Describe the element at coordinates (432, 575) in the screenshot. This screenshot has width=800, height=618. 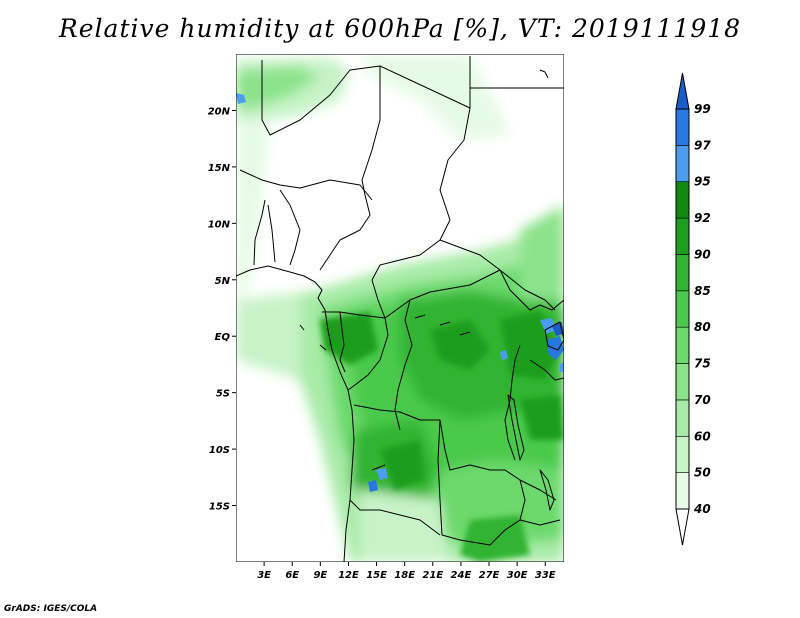
I see `lon-tick-label: 21E` at that location.